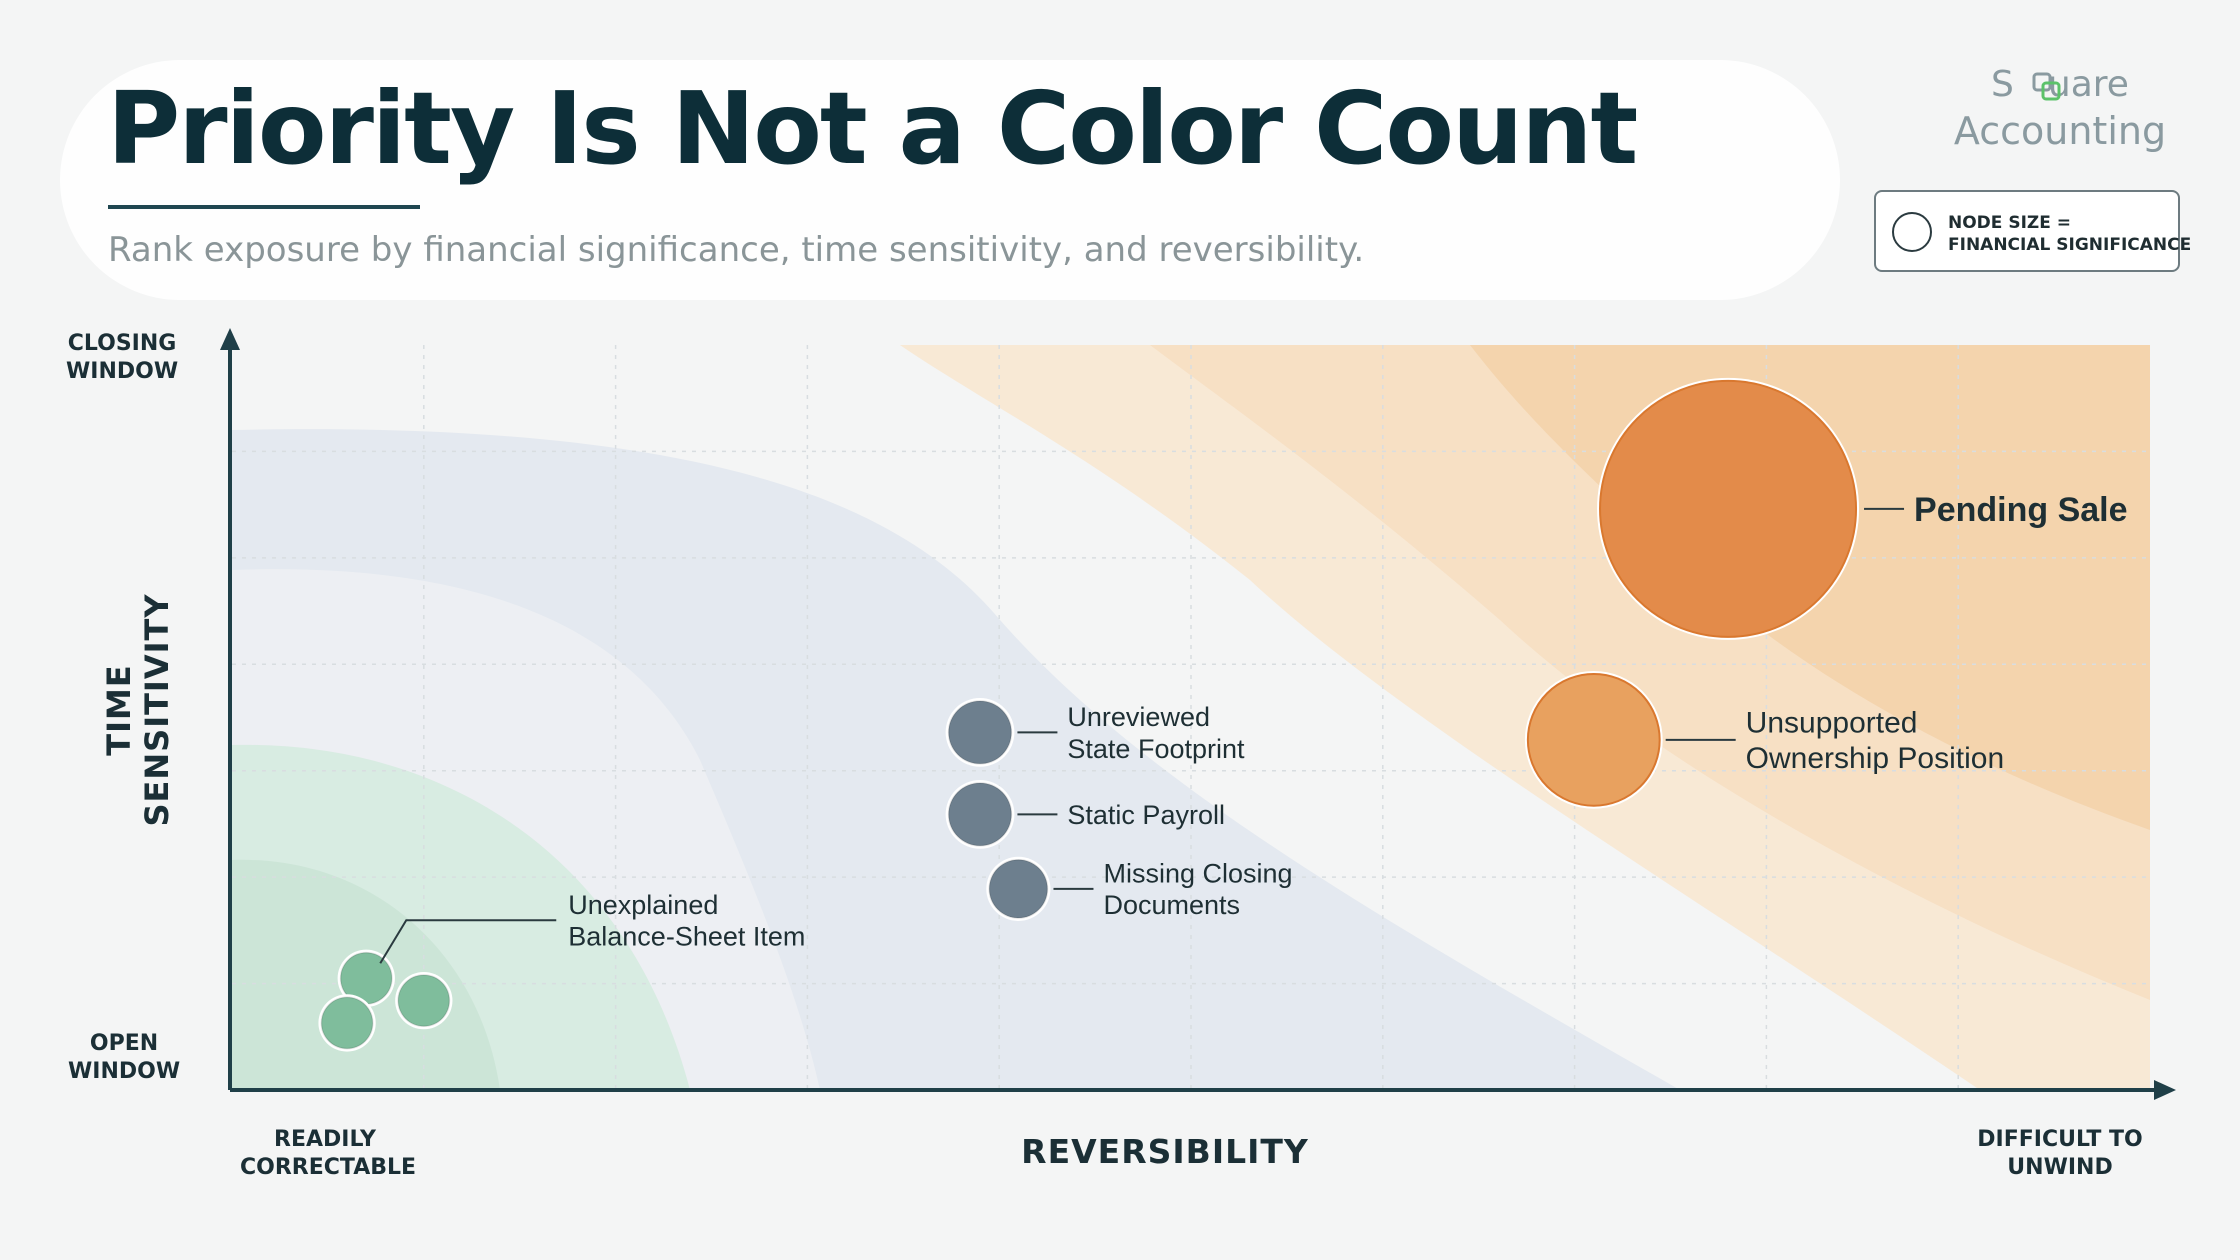  What do you see at coordinates (2046, 86) in the screenshot?
I see `linked-squares-icon` at bounding box center [2046, 86].